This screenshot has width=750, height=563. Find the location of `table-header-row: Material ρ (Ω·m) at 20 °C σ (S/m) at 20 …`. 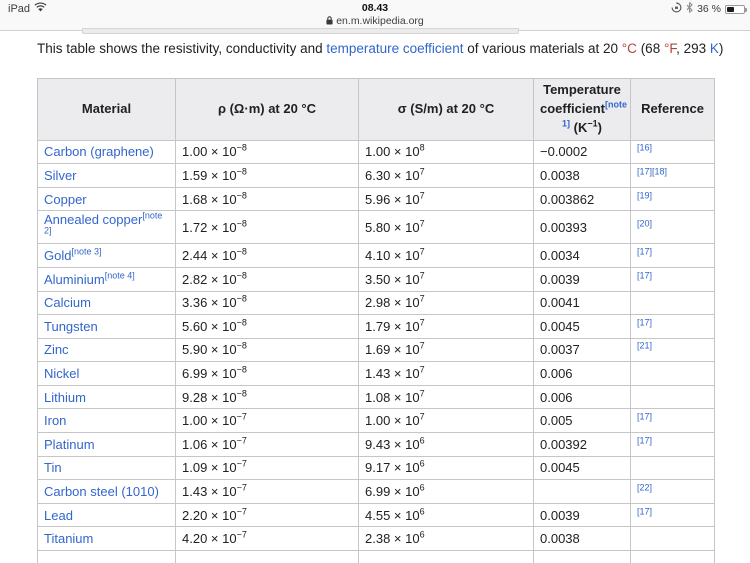

table-header-row: Material ρ (Ω·m) at 20 °C σ (S/m) at 20 … is located at coordinates (376, 109).